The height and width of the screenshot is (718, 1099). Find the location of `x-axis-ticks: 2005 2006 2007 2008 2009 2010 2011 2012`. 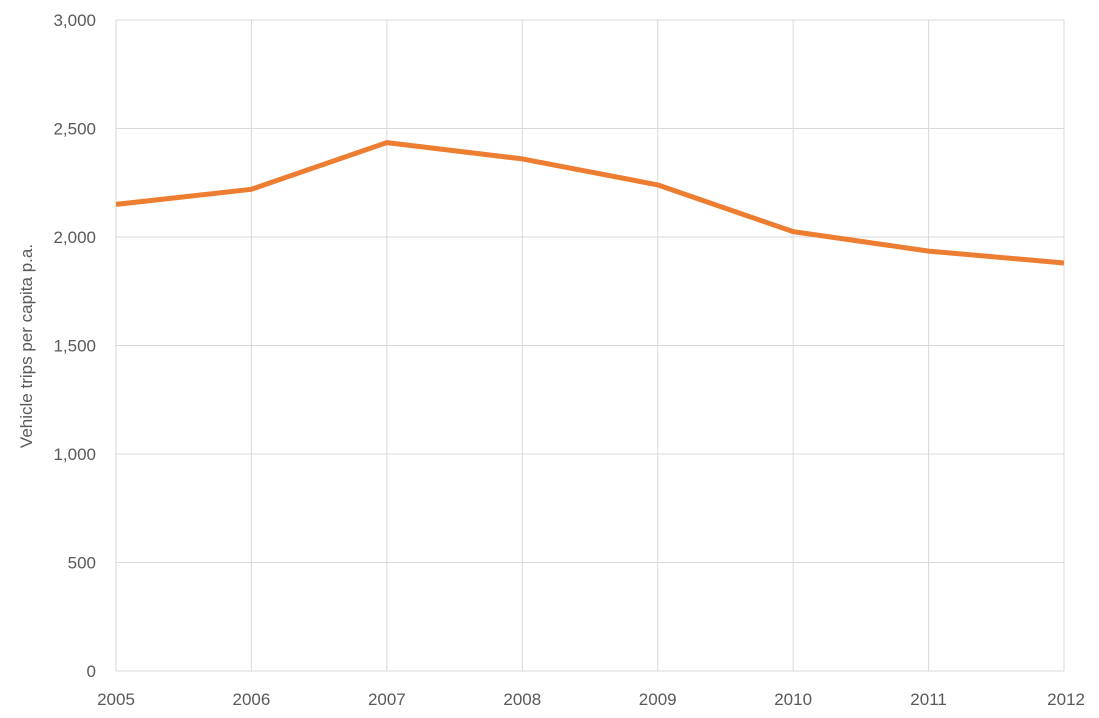

x-axis-ticks: 2005 2006 2007 2008 2009 2010 2011 2012 is located at coordinates (591, 699).